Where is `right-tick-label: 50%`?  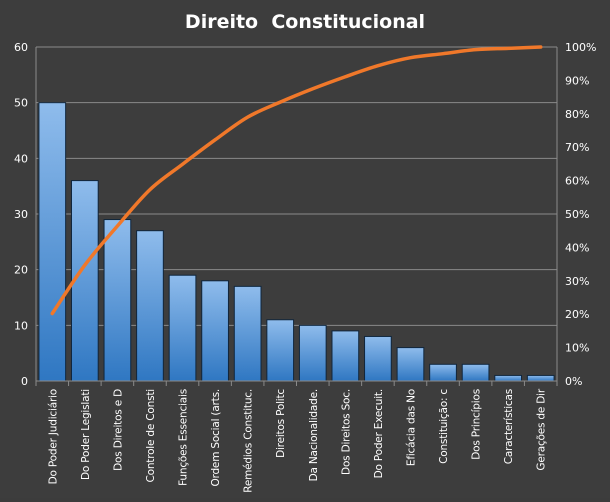 right-tick-label: 50% is located at coordinates (577, 214).